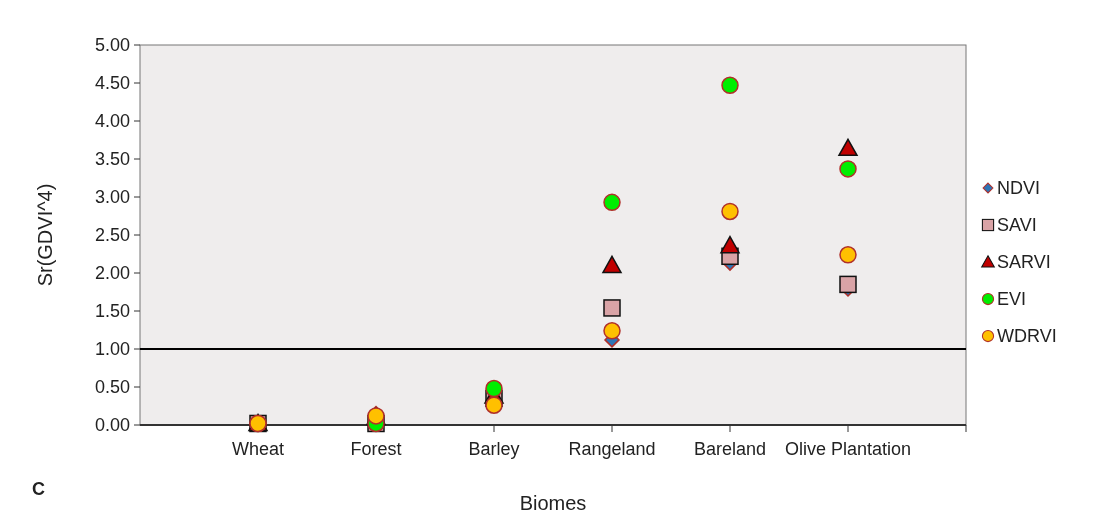 This screenshot has height=527, width=1118. Describe the element at coordinates (112, 349) in the screenshot. I see `y-tick-label: 1.00` at that location.